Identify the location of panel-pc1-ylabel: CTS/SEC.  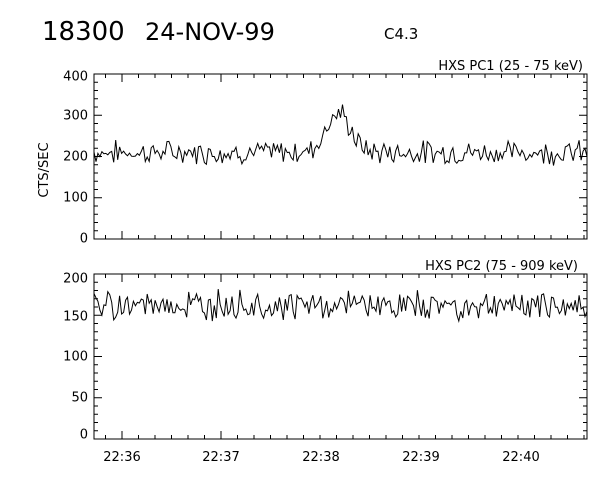
(44, 169).